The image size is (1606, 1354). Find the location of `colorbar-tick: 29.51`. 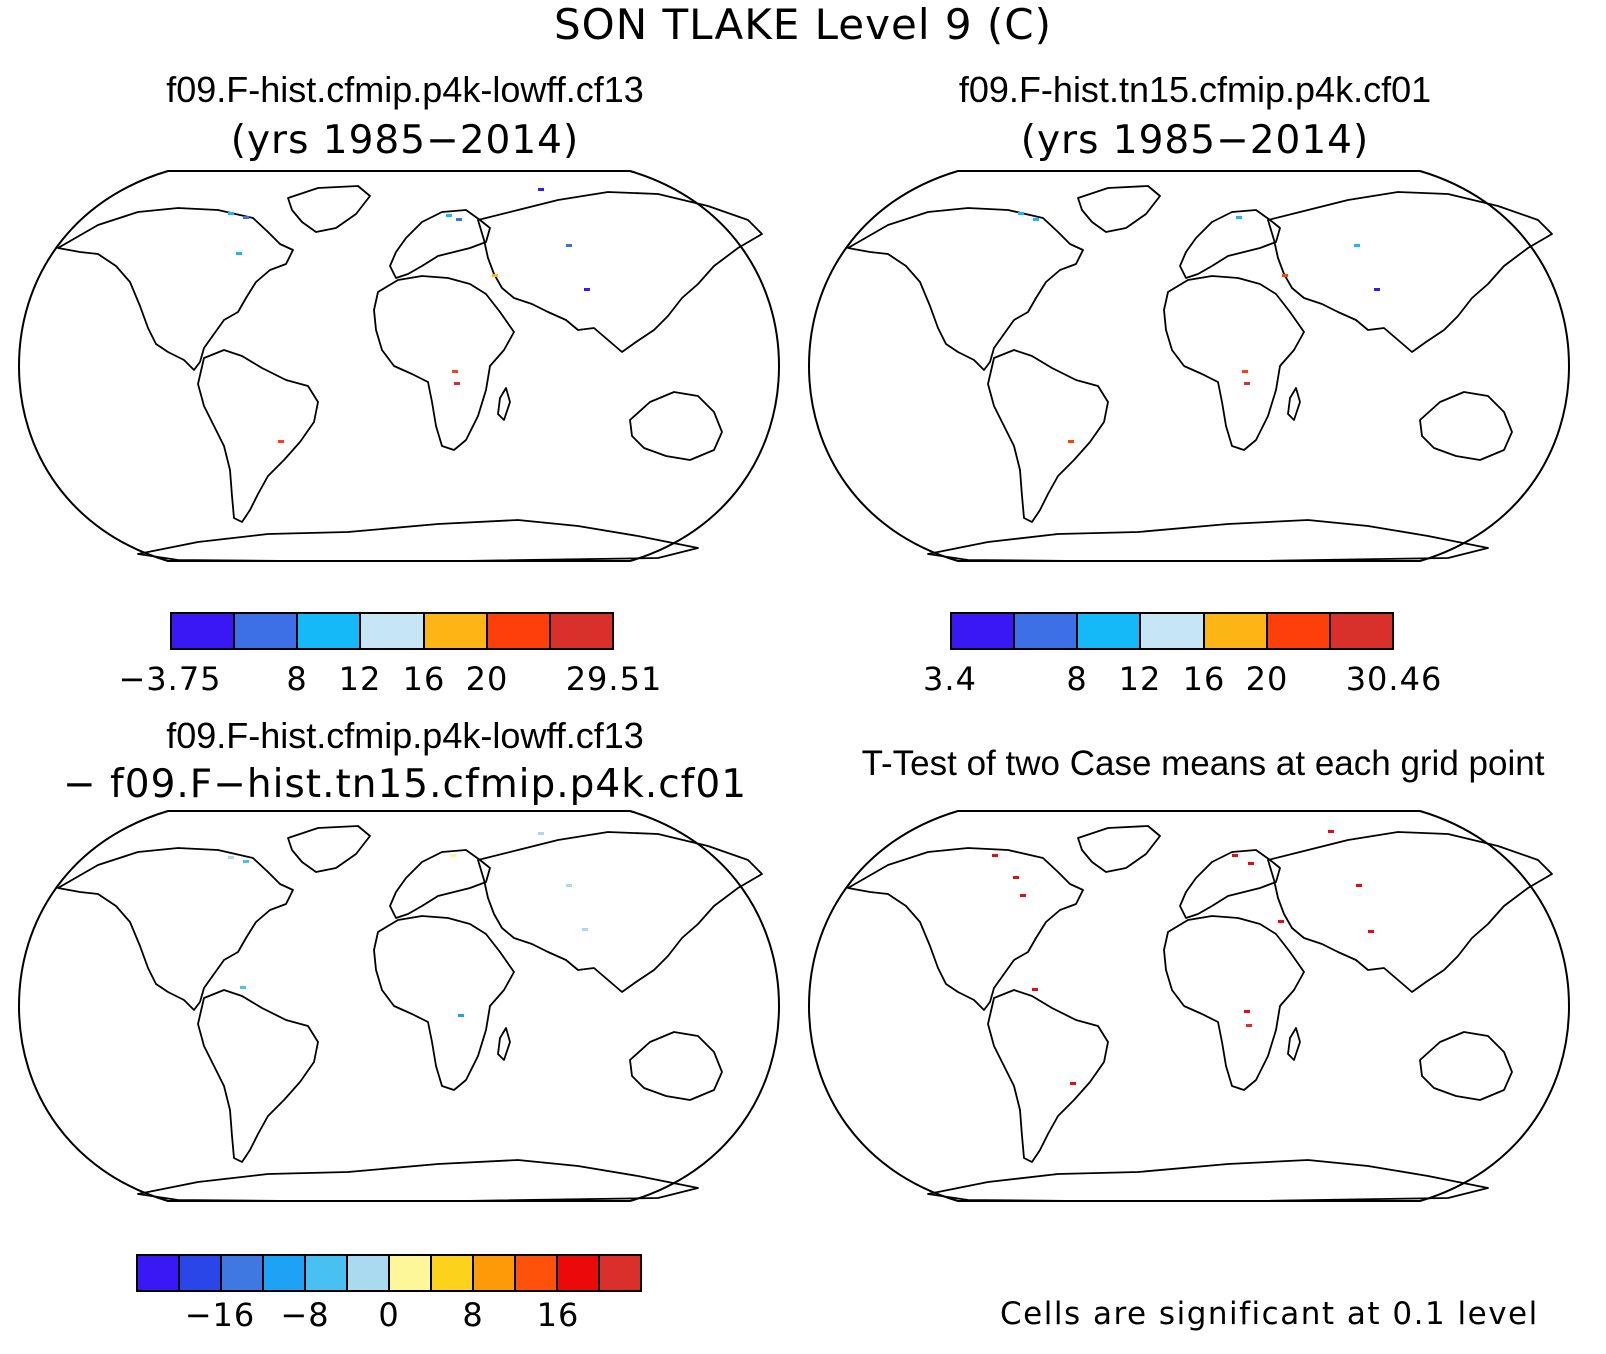

colorbar-tick: 29.51 is located at coordinates (614, 679).